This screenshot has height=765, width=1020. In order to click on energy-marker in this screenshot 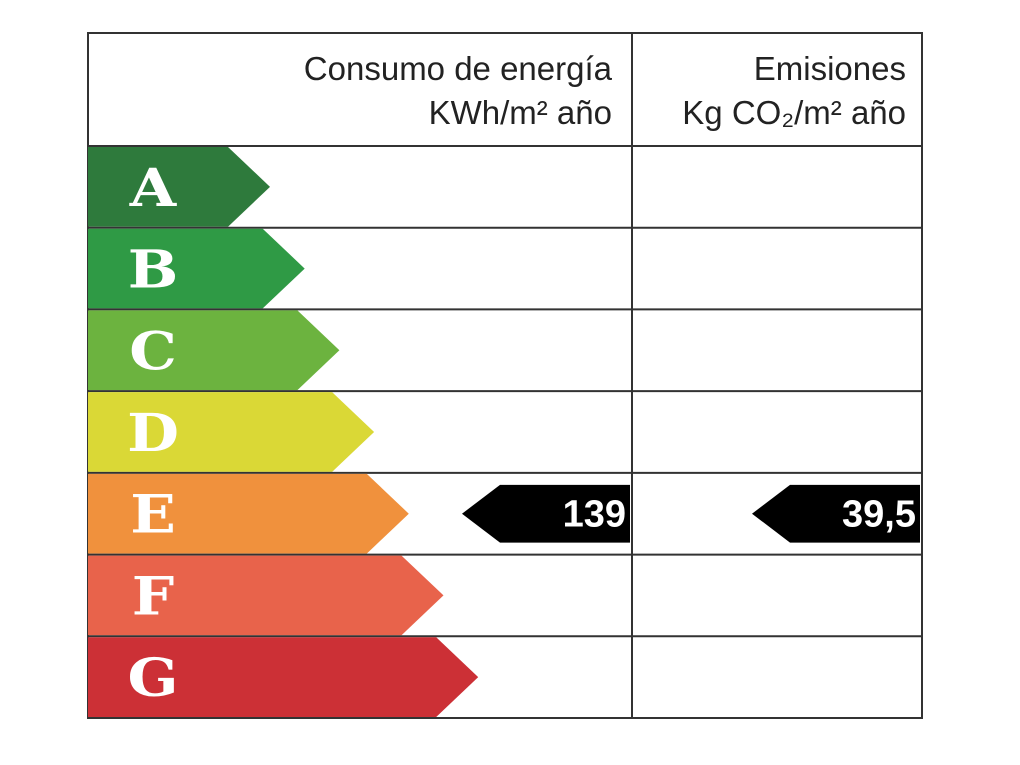, I will do `click(546, 513)`.